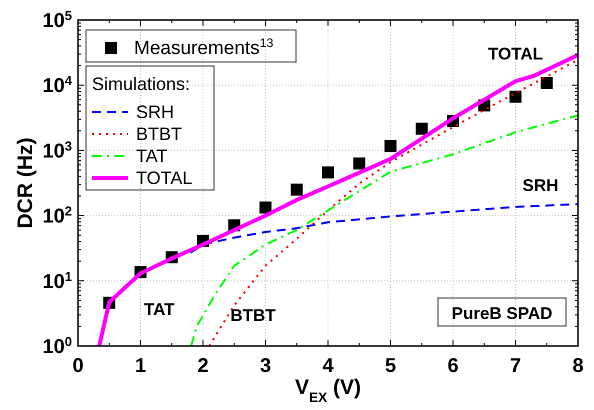  I want to click on x-tick-label: 1, so click(140, 366).